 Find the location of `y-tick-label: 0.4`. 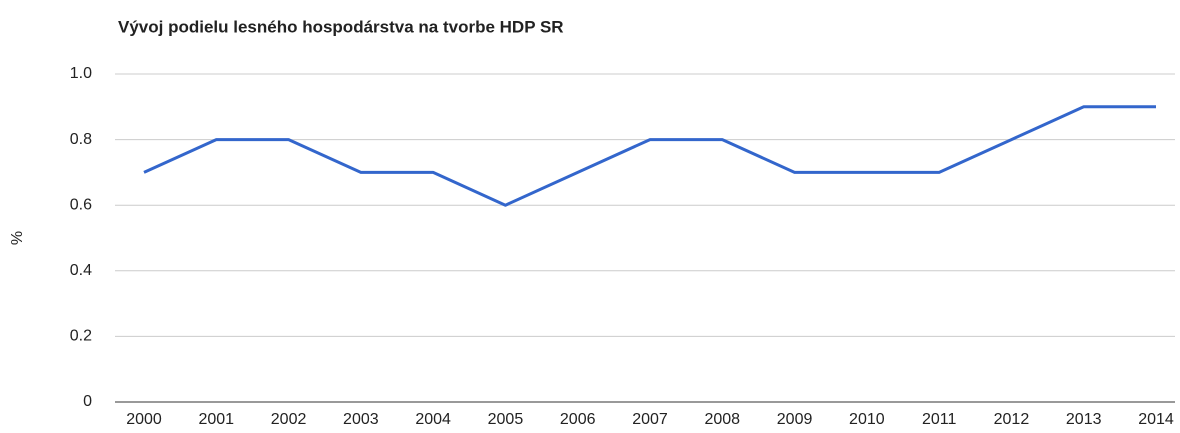

y-tick-label: 0.4 is located at coordinates (81, 270).